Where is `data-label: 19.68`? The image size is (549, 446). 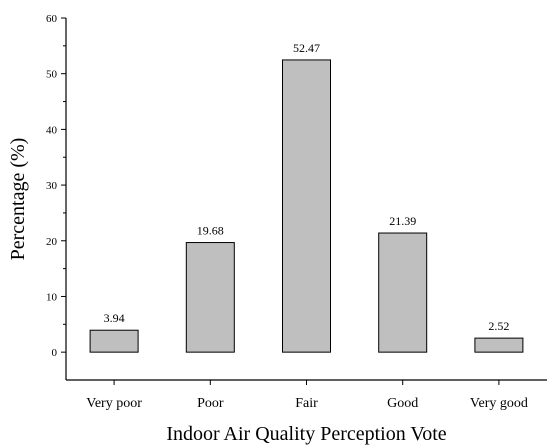 data-label: 19.68 is located at coordinates (210, 231).